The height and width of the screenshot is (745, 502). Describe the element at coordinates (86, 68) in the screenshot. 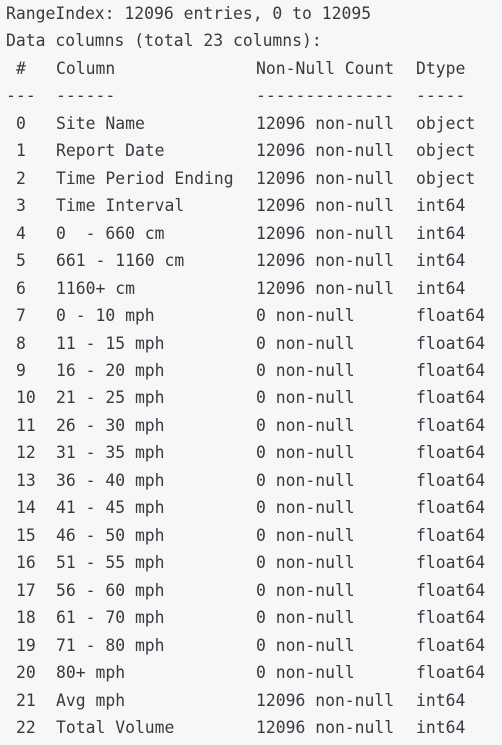

I see `column-header: Column` at that location.